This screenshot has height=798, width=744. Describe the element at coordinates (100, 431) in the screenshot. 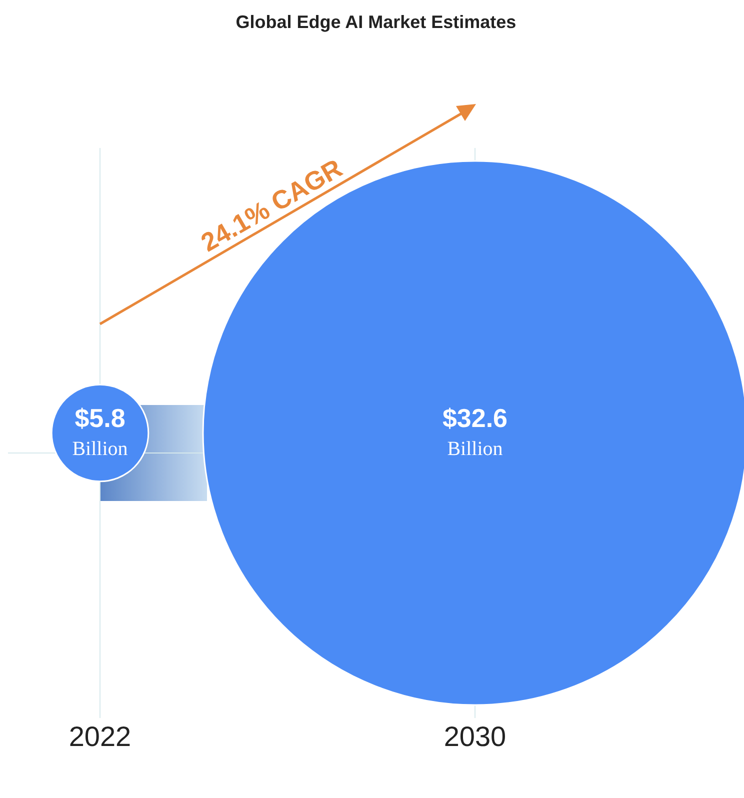

I see `data-label: $5.8 Billion` at that location.